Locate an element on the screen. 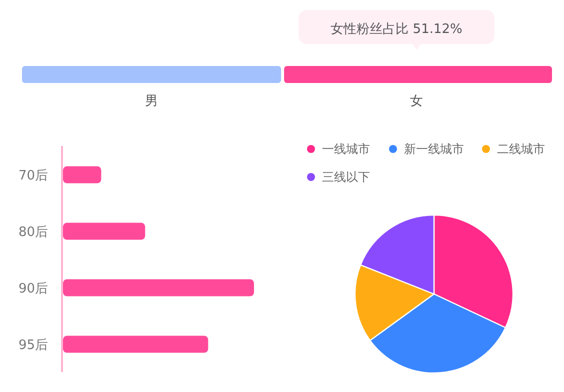  y-tick-label: 90后 is located at coordinates (33, 288).